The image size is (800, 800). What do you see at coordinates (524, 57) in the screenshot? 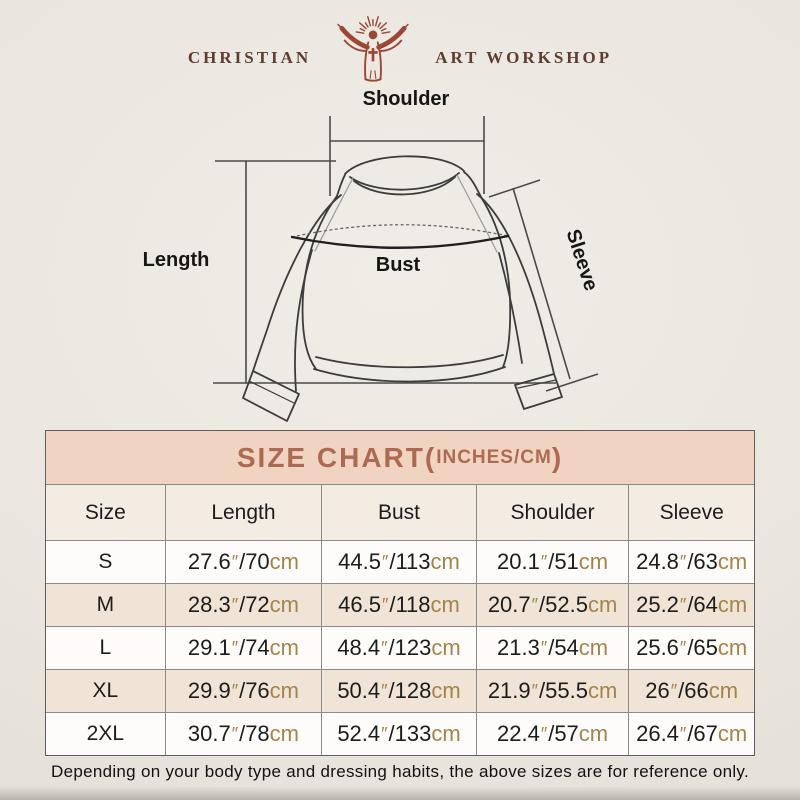
I see `brand-name-right: ART WORKSHOP` at bounding box center [524, 57].